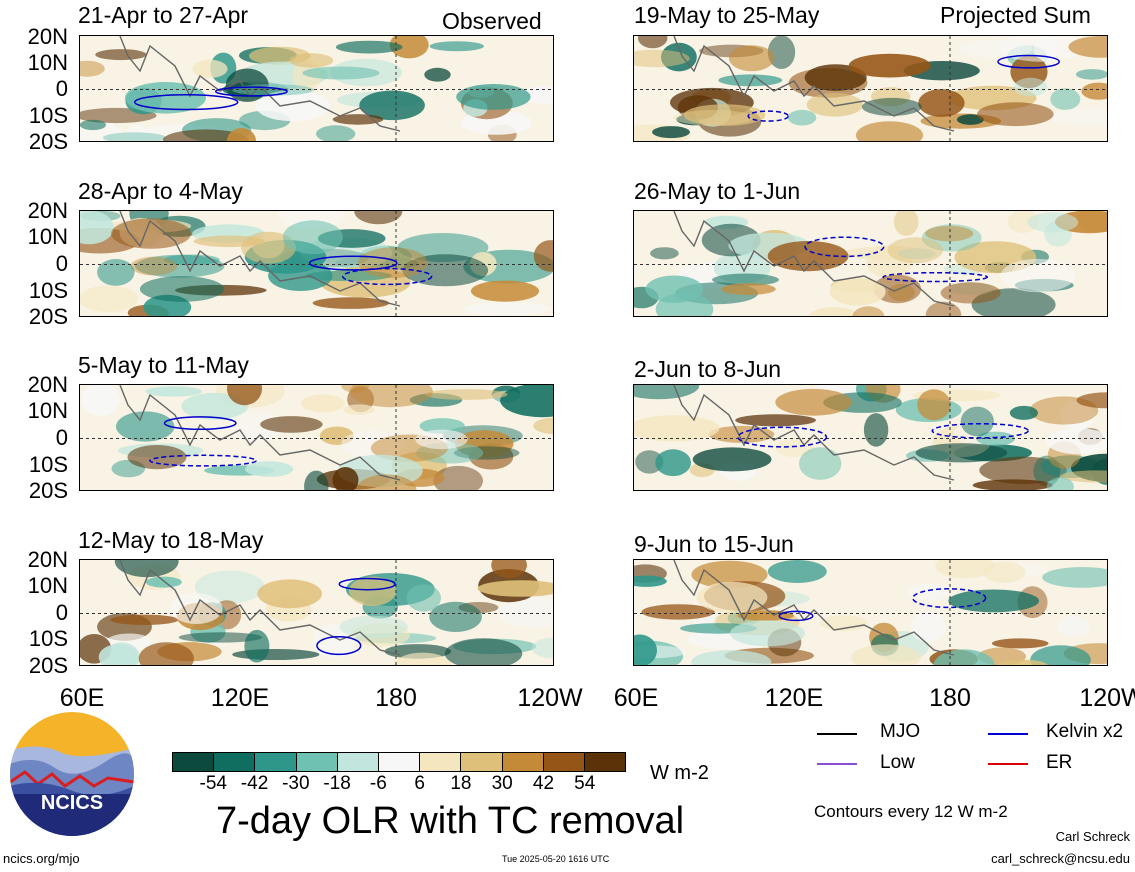 The height and width of the screenshot is (872, 1135). What do you see at coordinates (254, 783) in the screenshot?
I see `colorbar-tick-label: -42` at bounding box center [254, 783].